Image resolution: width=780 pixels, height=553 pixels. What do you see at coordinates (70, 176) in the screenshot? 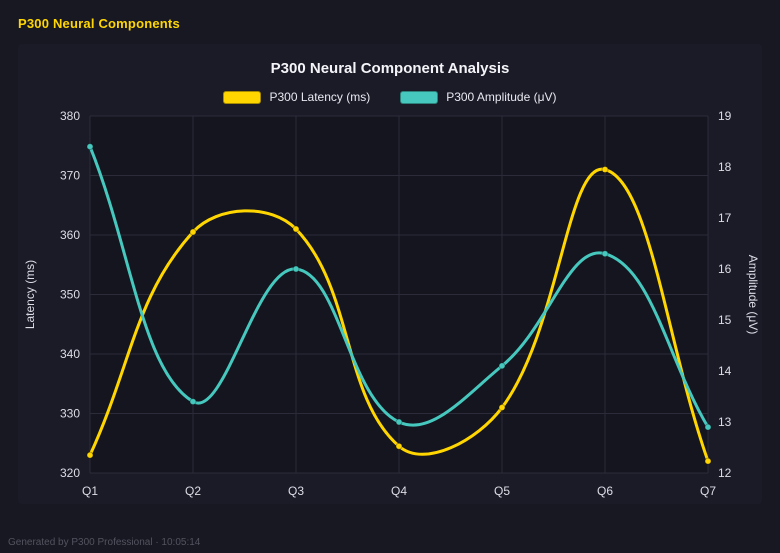
I see `svg-text: 370` at bounding box center [70, 176].